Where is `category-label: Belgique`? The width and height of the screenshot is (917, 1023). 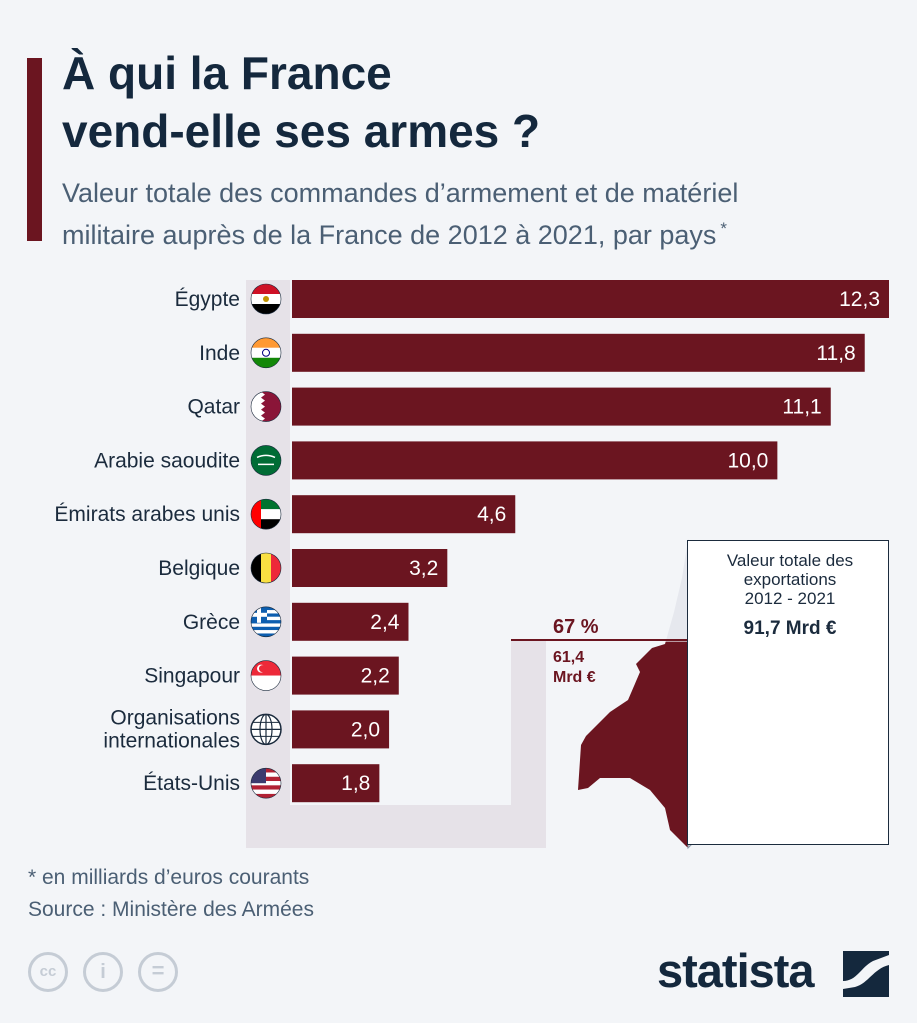 category-label: Belgique is located at coordinates (199, 568).